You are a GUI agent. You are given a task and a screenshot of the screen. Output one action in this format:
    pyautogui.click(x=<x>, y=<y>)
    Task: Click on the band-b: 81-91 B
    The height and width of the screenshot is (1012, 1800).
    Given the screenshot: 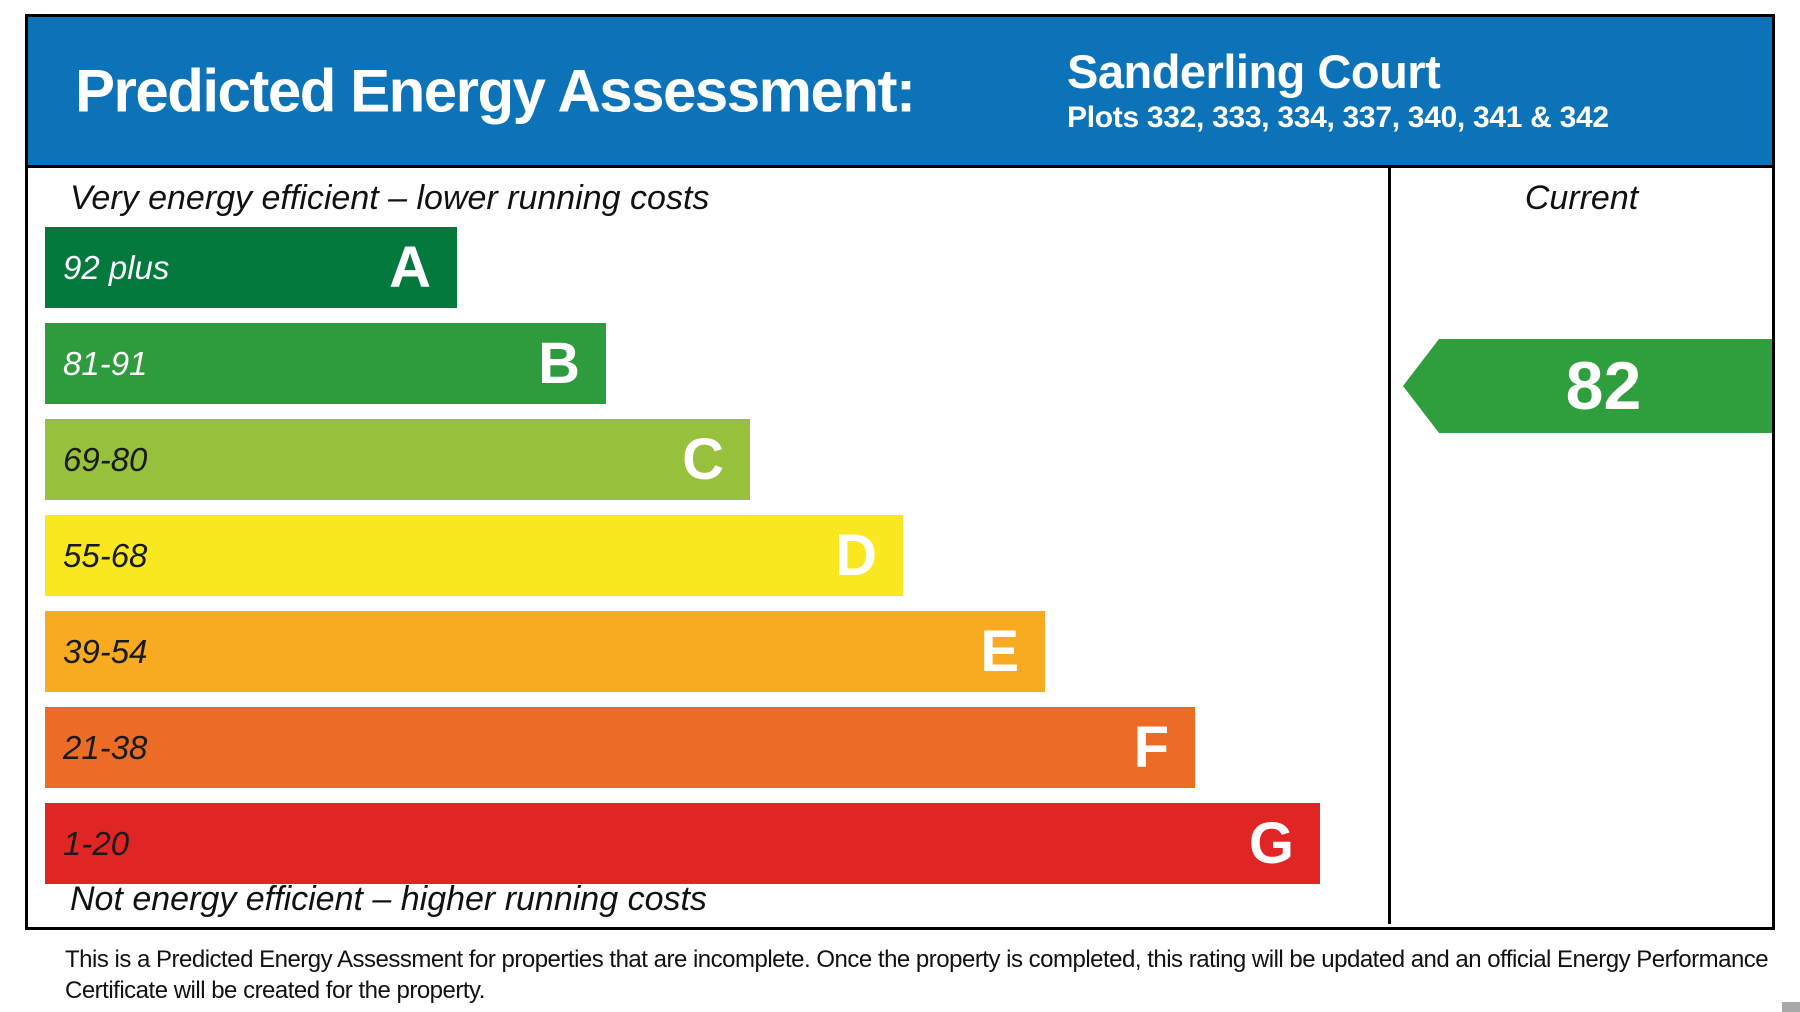 What is the action you would take?
    pyautogui.click(x=325, y=363)
    